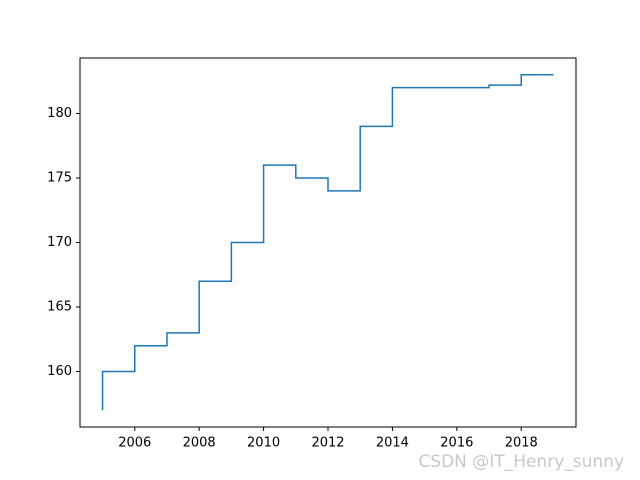 This screenshot has width=640, height=480. Describe the element at coordinates (199, 443) in the screenshot. I see `x-tick-label: 2008` at that location.